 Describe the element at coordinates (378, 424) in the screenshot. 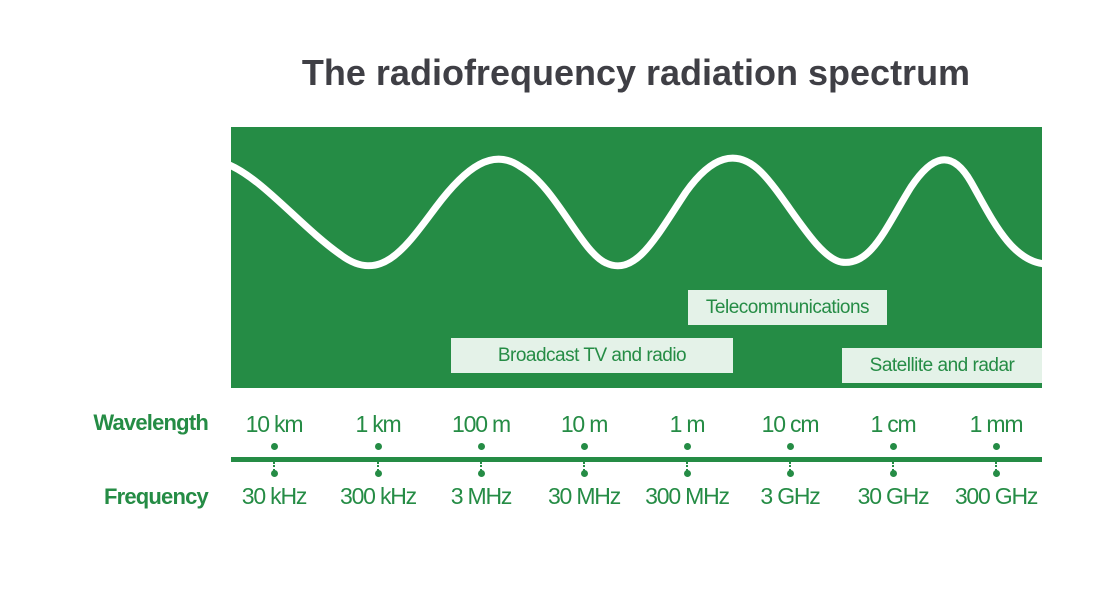

I see `wavelength-value: 1 km` at that location.